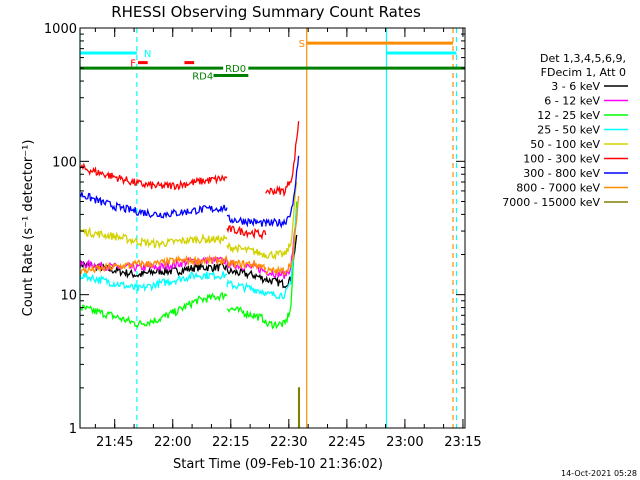 The image size is (640, 480). What do you see at coordinates (114, 442) in the screenshot?
I see `x-tick-label: 21:45` at bounding box center [114, 442].